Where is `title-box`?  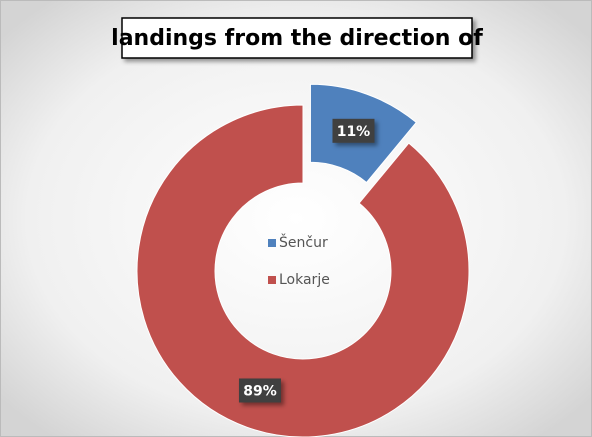 title-box is located at coordinates (297, 38).